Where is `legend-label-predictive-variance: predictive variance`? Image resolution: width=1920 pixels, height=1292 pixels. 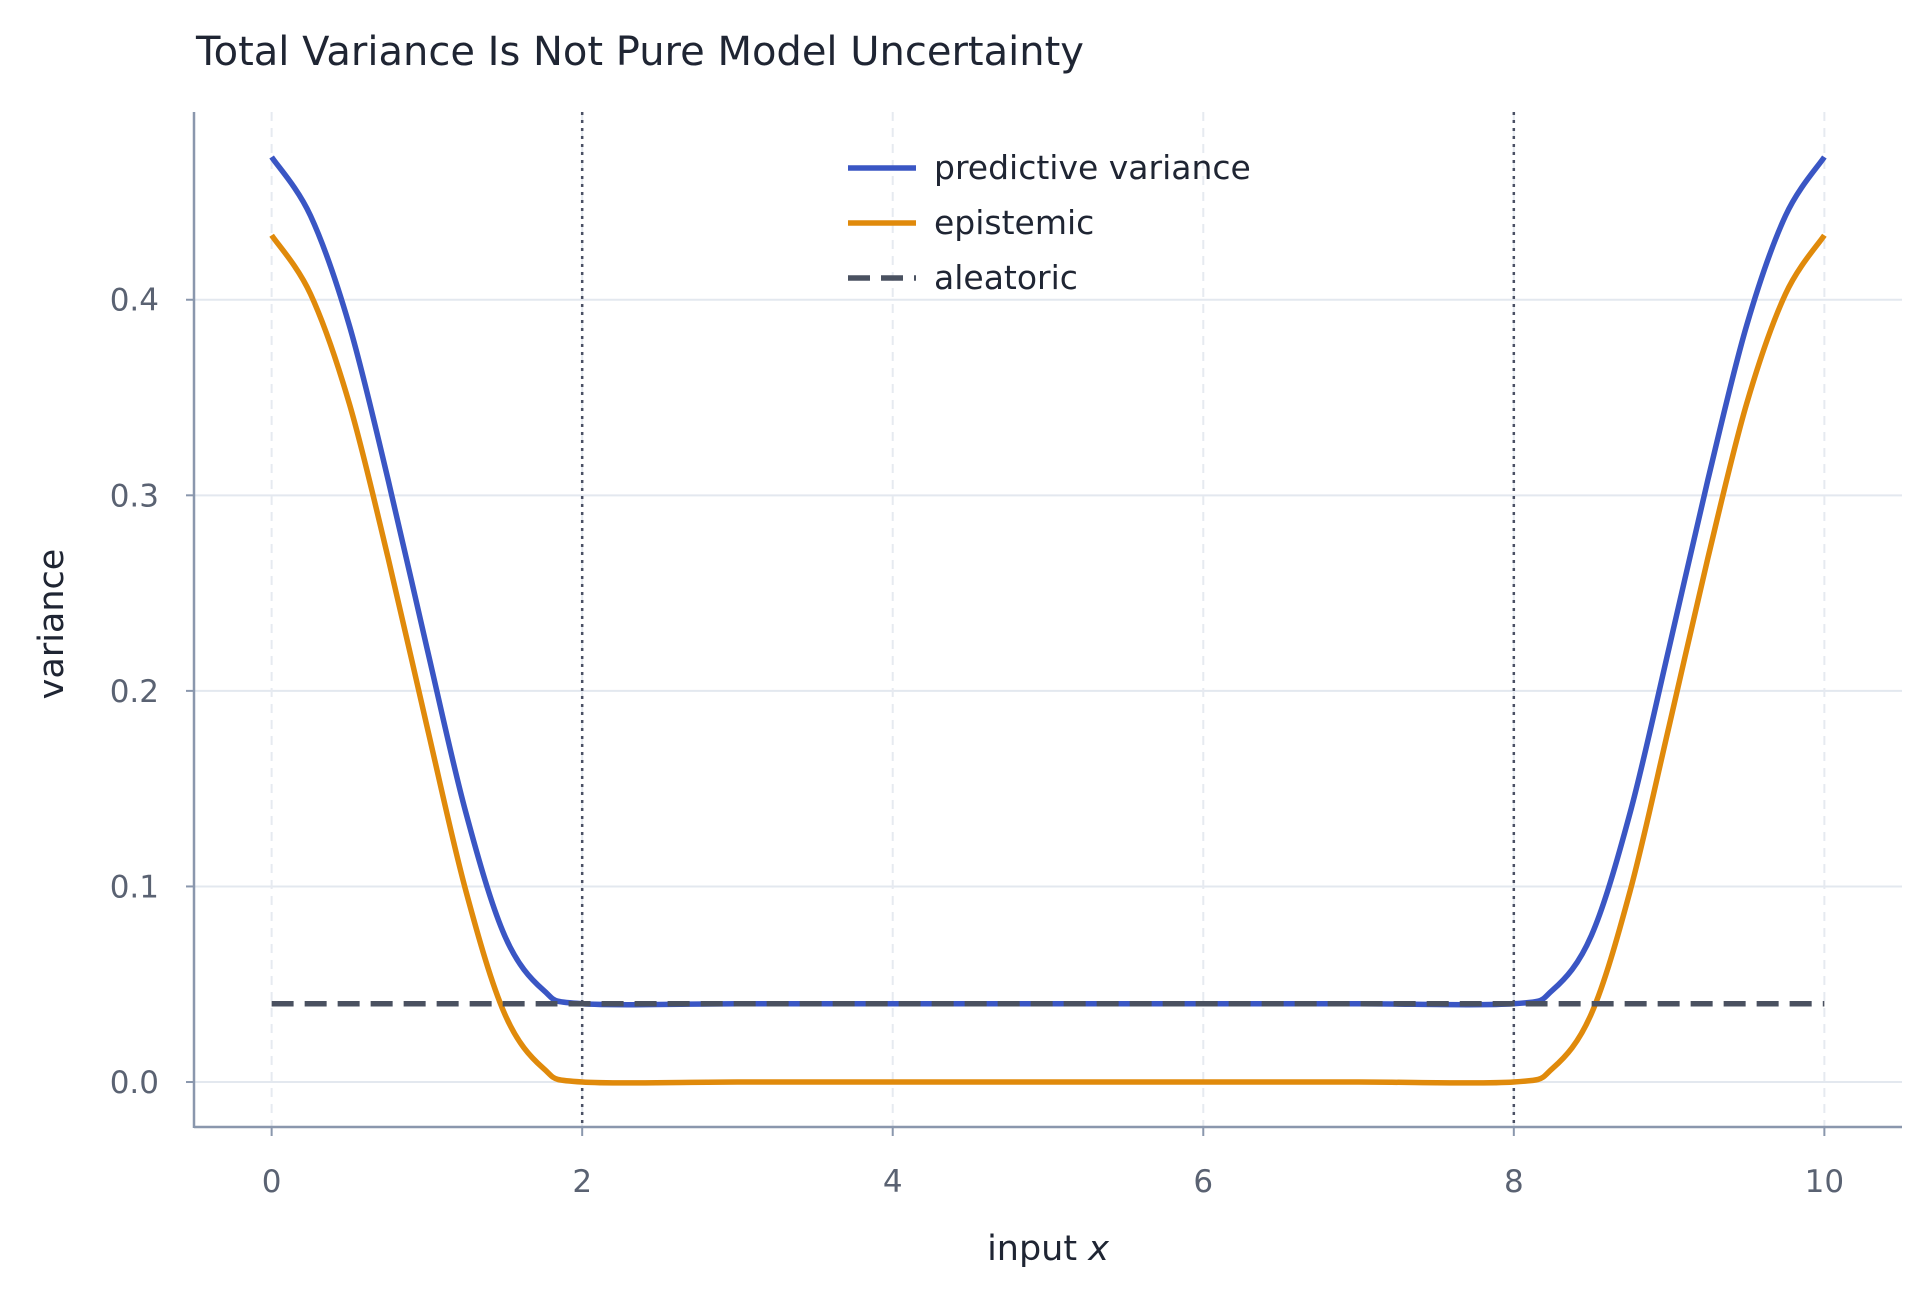 legend-label-predictive-variance: predictive variance is located at coordinates (1092, 167).